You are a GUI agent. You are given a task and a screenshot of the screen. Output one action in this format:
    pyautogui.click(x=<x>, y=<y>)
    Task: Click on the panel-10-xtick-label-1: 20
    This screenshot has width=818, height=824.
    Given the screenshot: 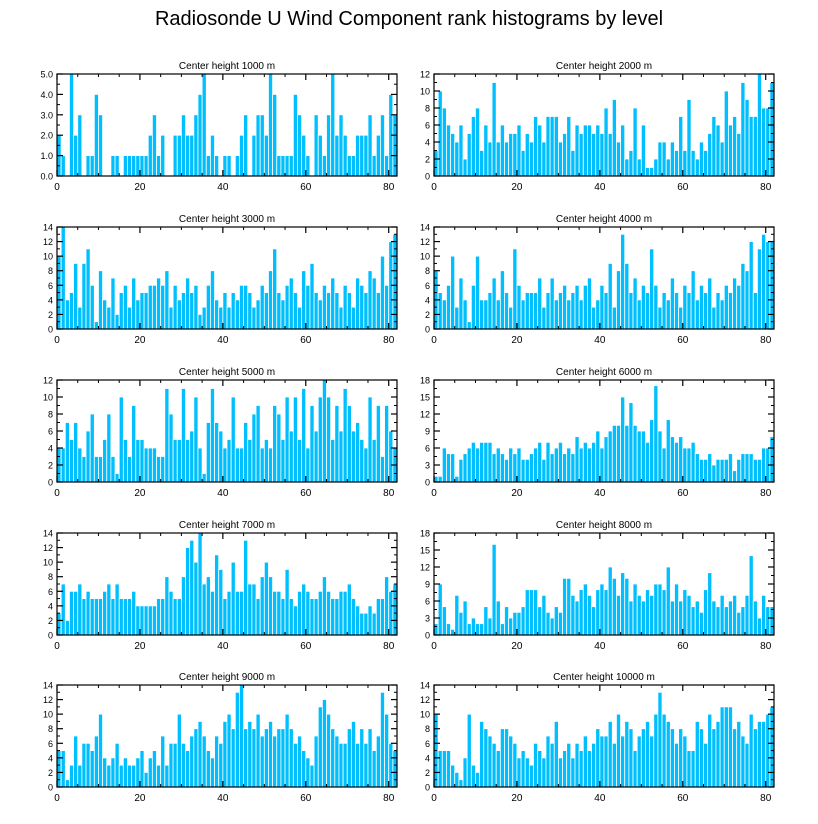 What is the action you would take?
    pyautogui.click(x=517, y=798)
    